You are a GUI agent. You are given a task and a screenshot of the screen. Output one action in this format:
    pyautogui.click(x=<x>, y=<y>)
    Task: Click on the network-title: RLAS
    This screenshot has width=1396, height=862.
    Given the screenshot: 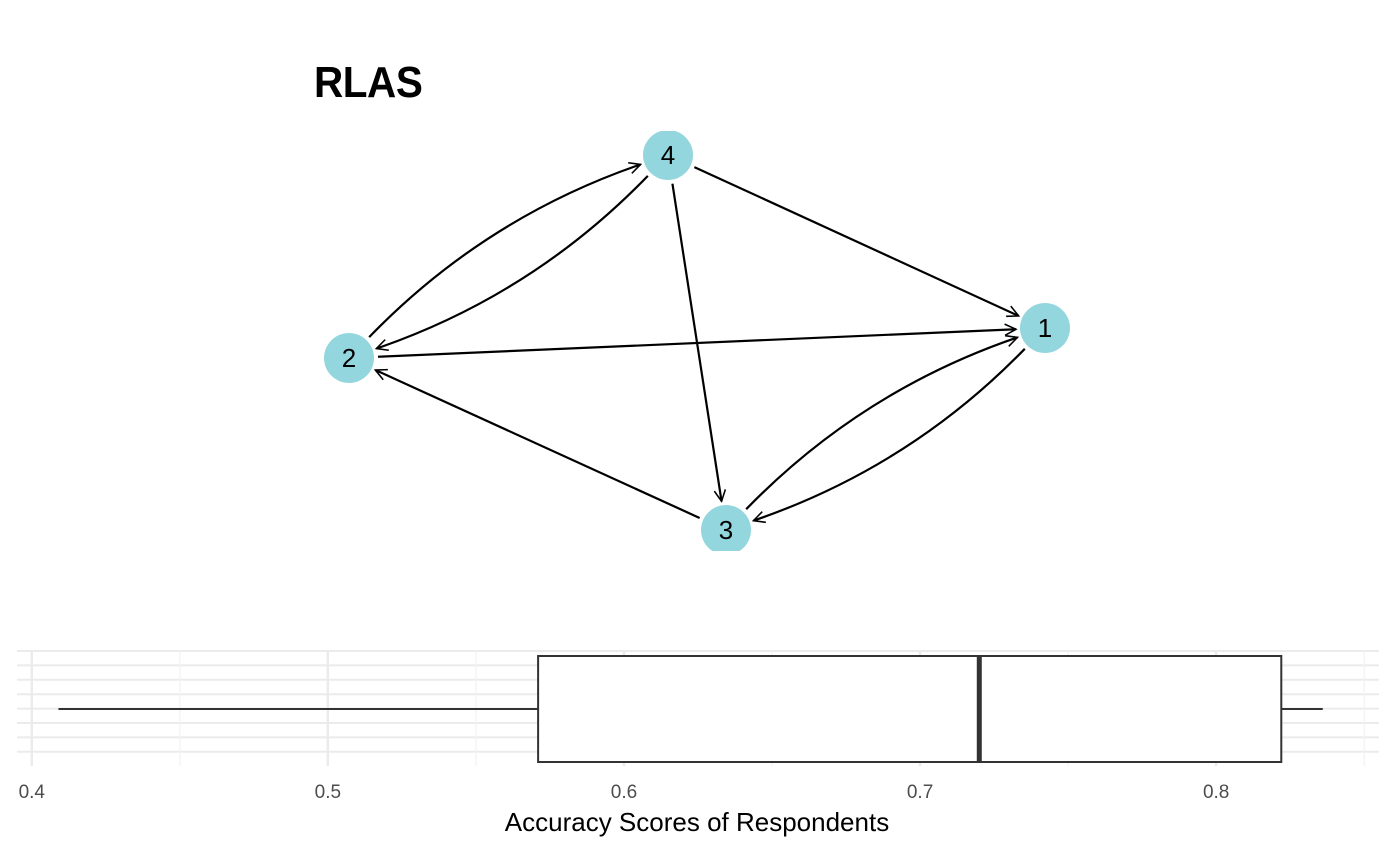 What is the action you would take?
    pyautogui.click(x=368, y=82)
    